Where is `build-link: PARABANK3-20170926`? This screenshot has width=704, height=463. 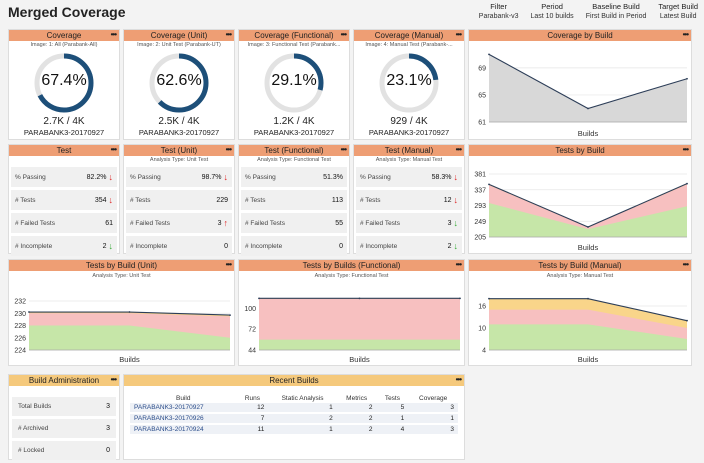 build-link: PARABANK3-20170926 is located at coordinates (183, 419).